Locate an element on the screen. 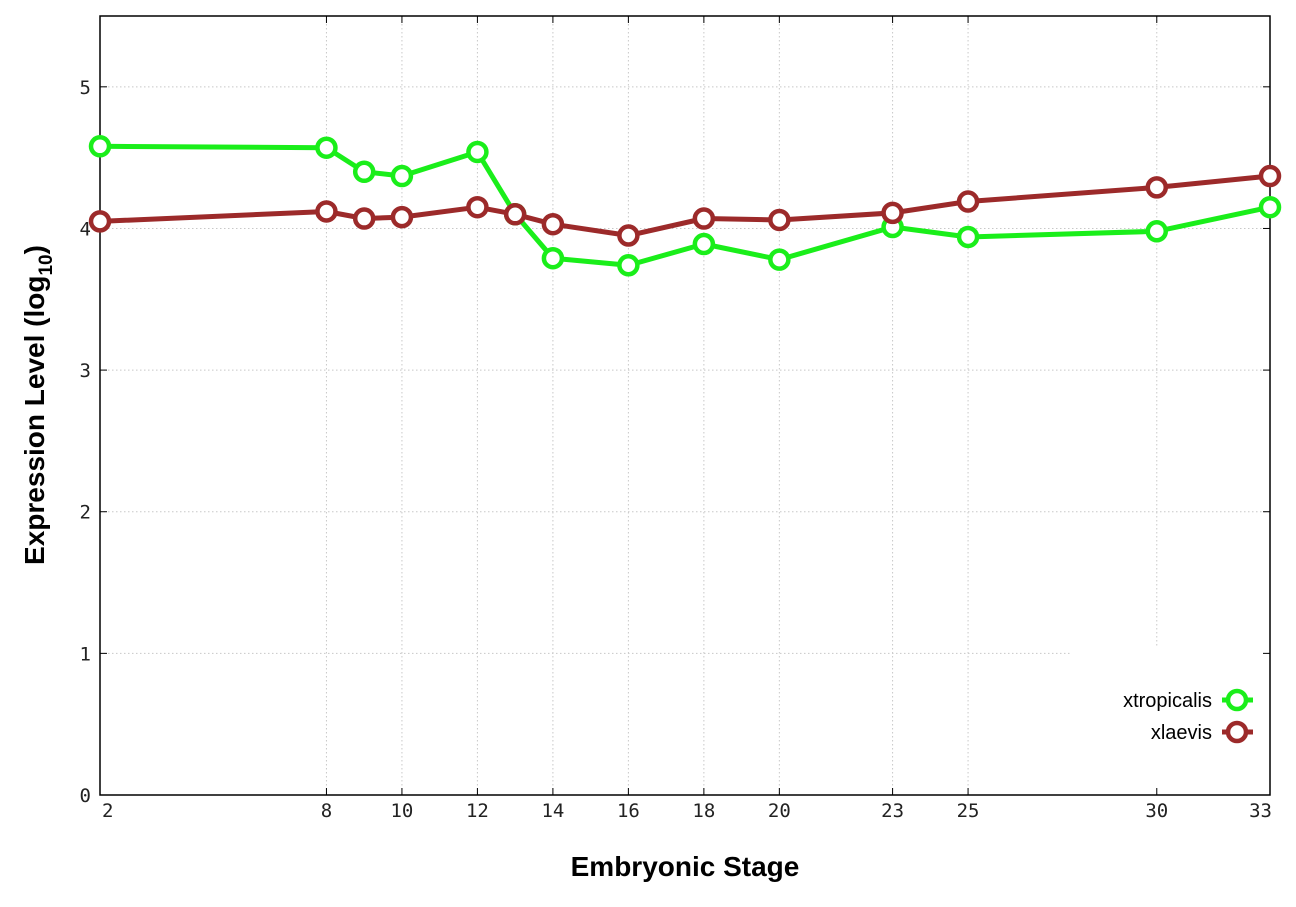  legend-swatch-marker-xlaevis is located at coordinates (1237, 732).